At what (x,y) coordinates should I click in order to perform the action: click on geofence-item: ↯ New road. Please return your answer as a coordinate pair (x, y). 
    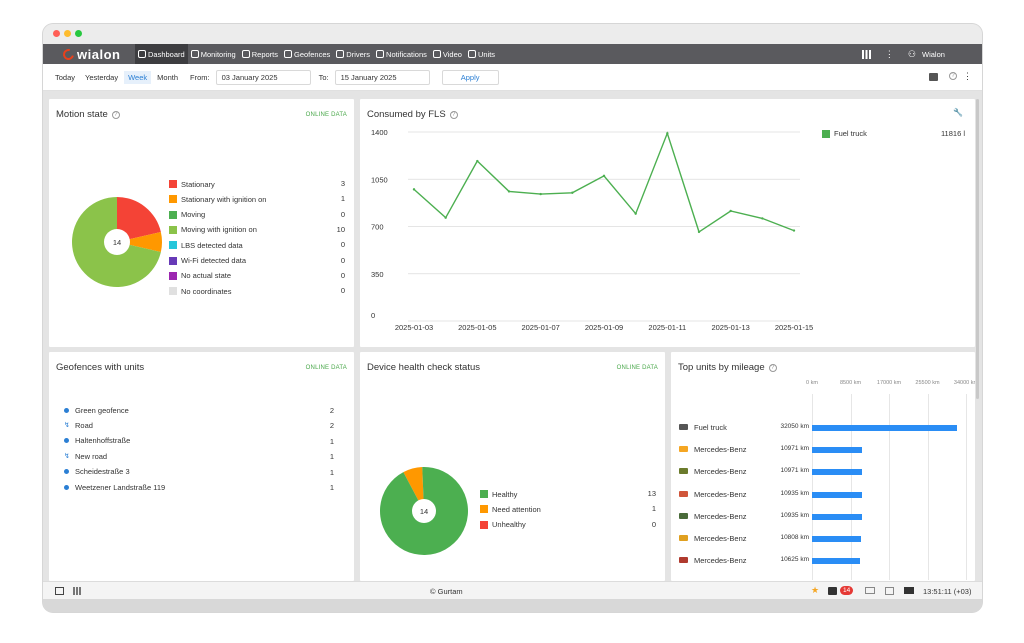
    Looking at the image, I should click on (85, 456).